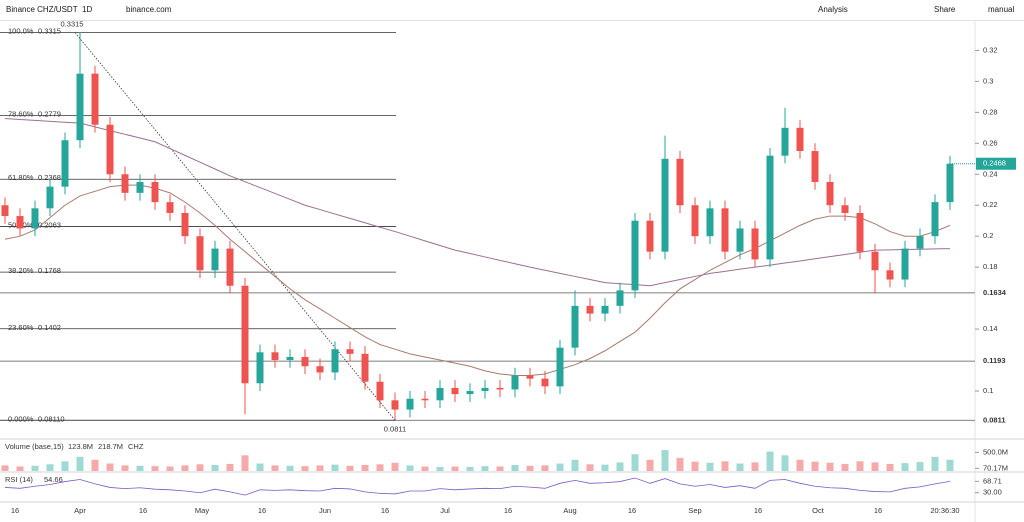 This screenshot has height=522, width=1024. I want to click on fib-level: 38.20%, so click(21, 270).